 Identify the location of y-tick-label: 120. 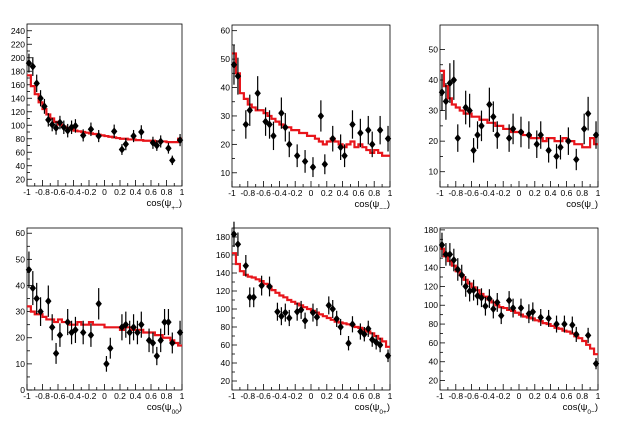
(18, 112).